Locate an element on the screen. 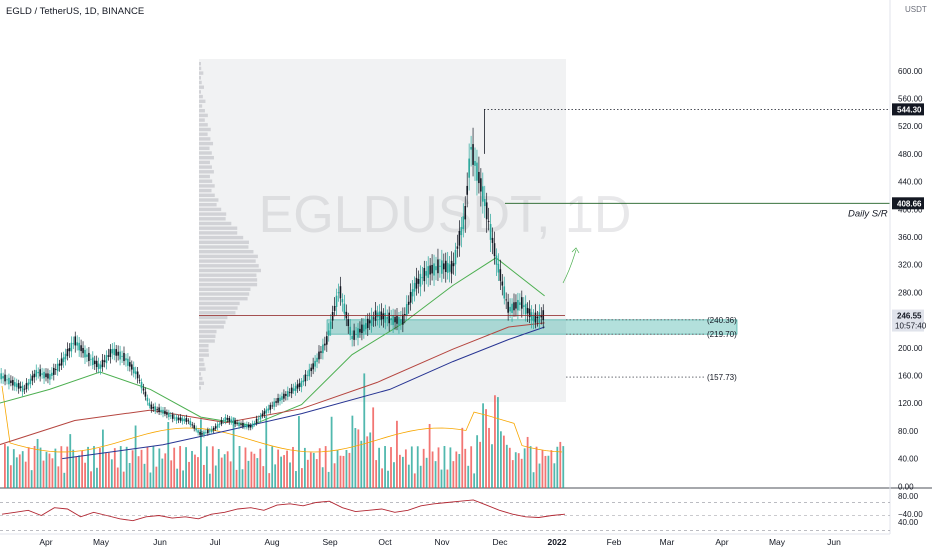  time-tick-label: May is located at coordinates (777, 542).